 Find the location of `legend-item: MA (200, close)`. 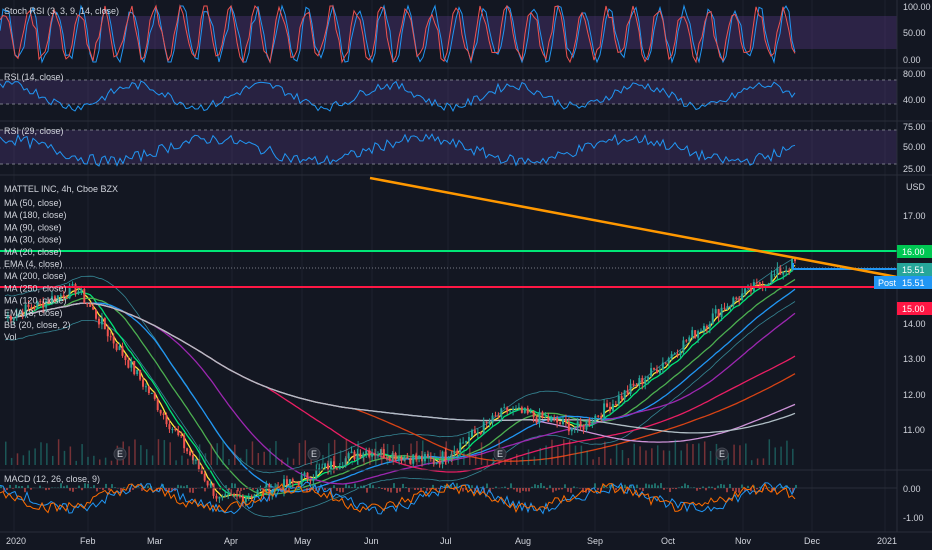

legend-item: MA (200, close) is located at coordinates (35, 276).